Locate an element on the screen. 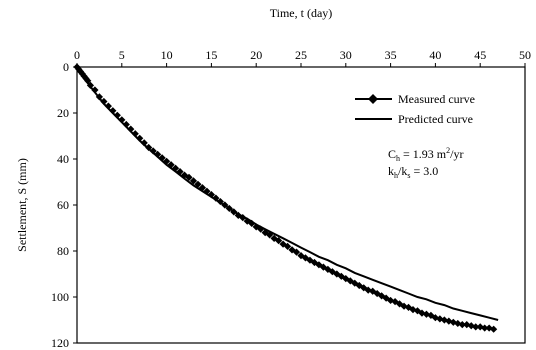  x-tick-label: 20 is located at coordinates (256, 55).